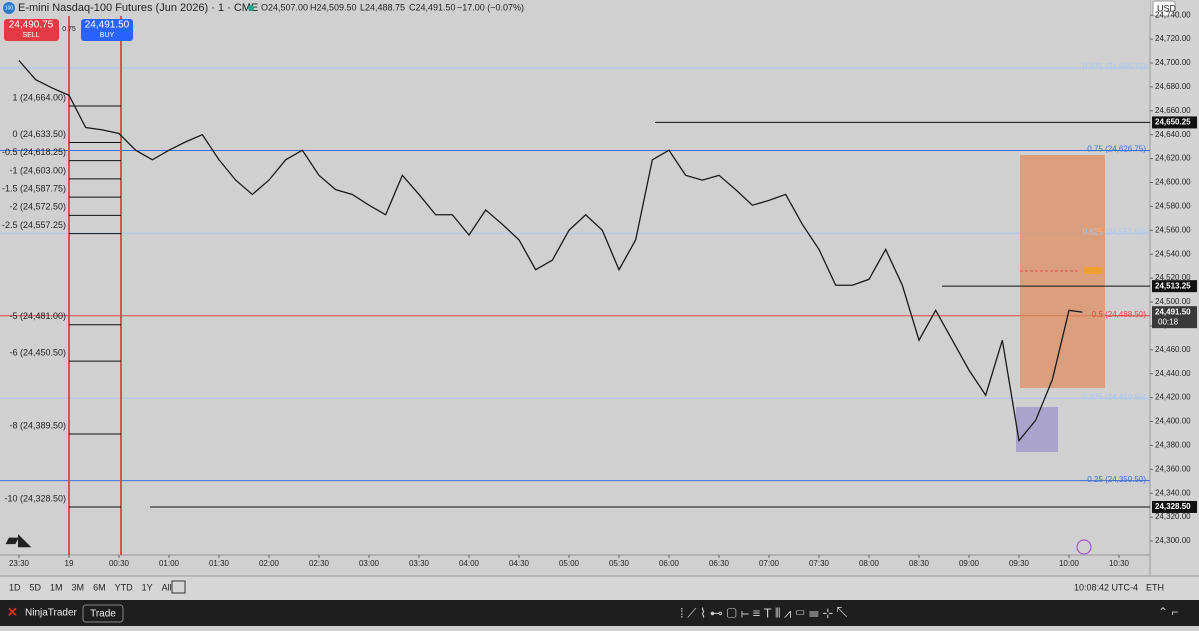 Image resolution: width=1199 pixels, height=631 pixels. What do you see at coordinates (39, 97) in the screenshot?
I see `level-label: 1 (24,664.00)` at bounding box center [39, 97].